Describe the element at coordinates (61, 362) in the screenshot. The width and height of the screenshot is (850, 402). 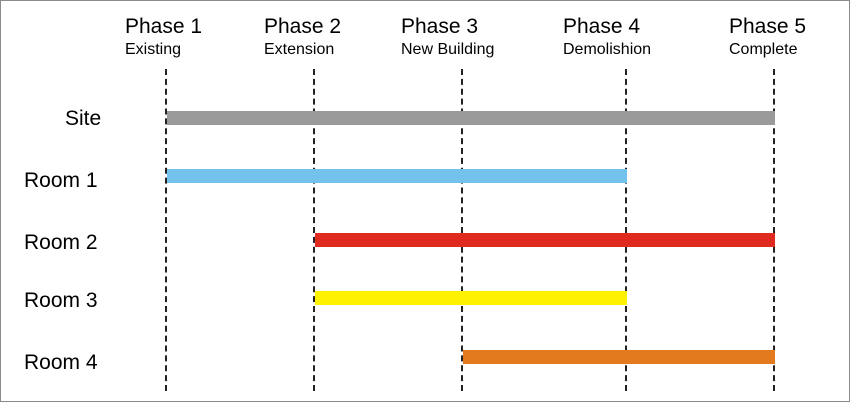
I see `row-label-room-4: Room 4` at that location.